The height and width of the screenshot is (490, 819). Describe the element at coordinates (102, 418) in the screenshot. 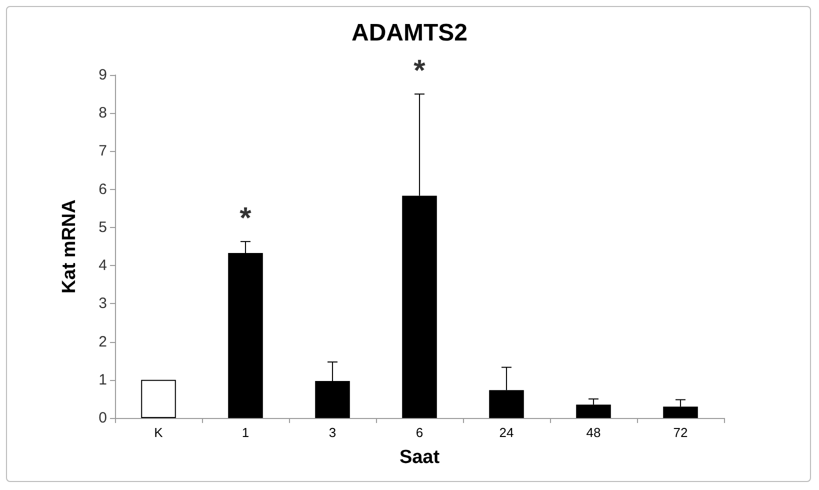

I see `y-tick-label: 0` at that location.